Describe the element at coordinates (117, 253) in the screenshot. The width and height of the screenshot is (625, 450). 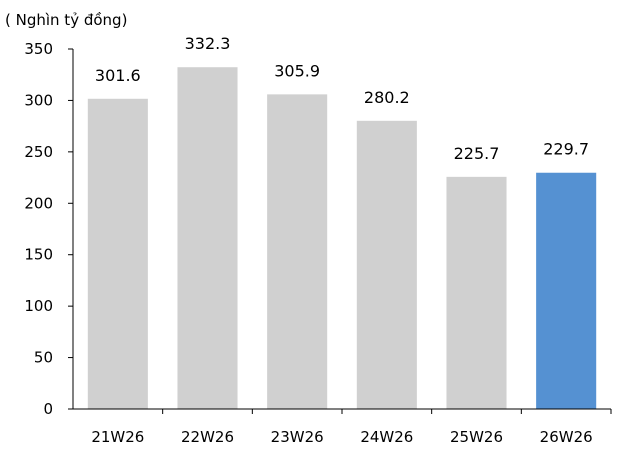
I see `bar-21W26` at that location.